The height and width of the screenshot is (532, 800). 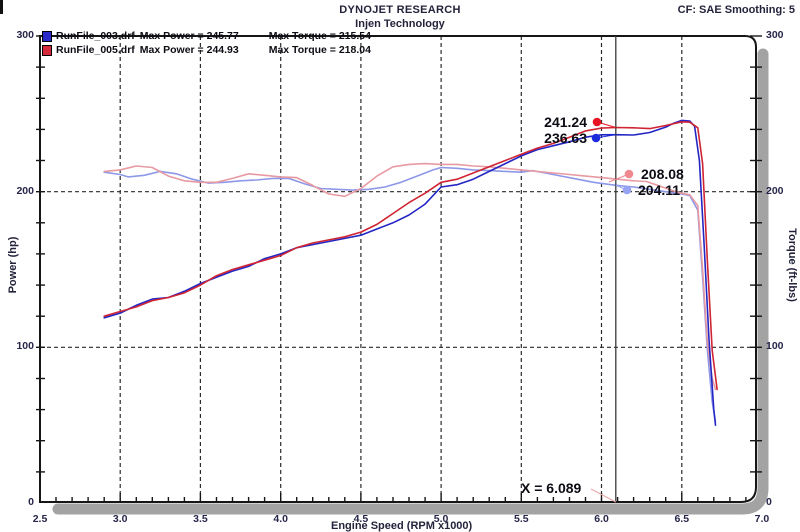 What do you see at coordinates (603, 495) in the screenshot?
I see `cursor-label-connector` at bounding box center [603, 495].